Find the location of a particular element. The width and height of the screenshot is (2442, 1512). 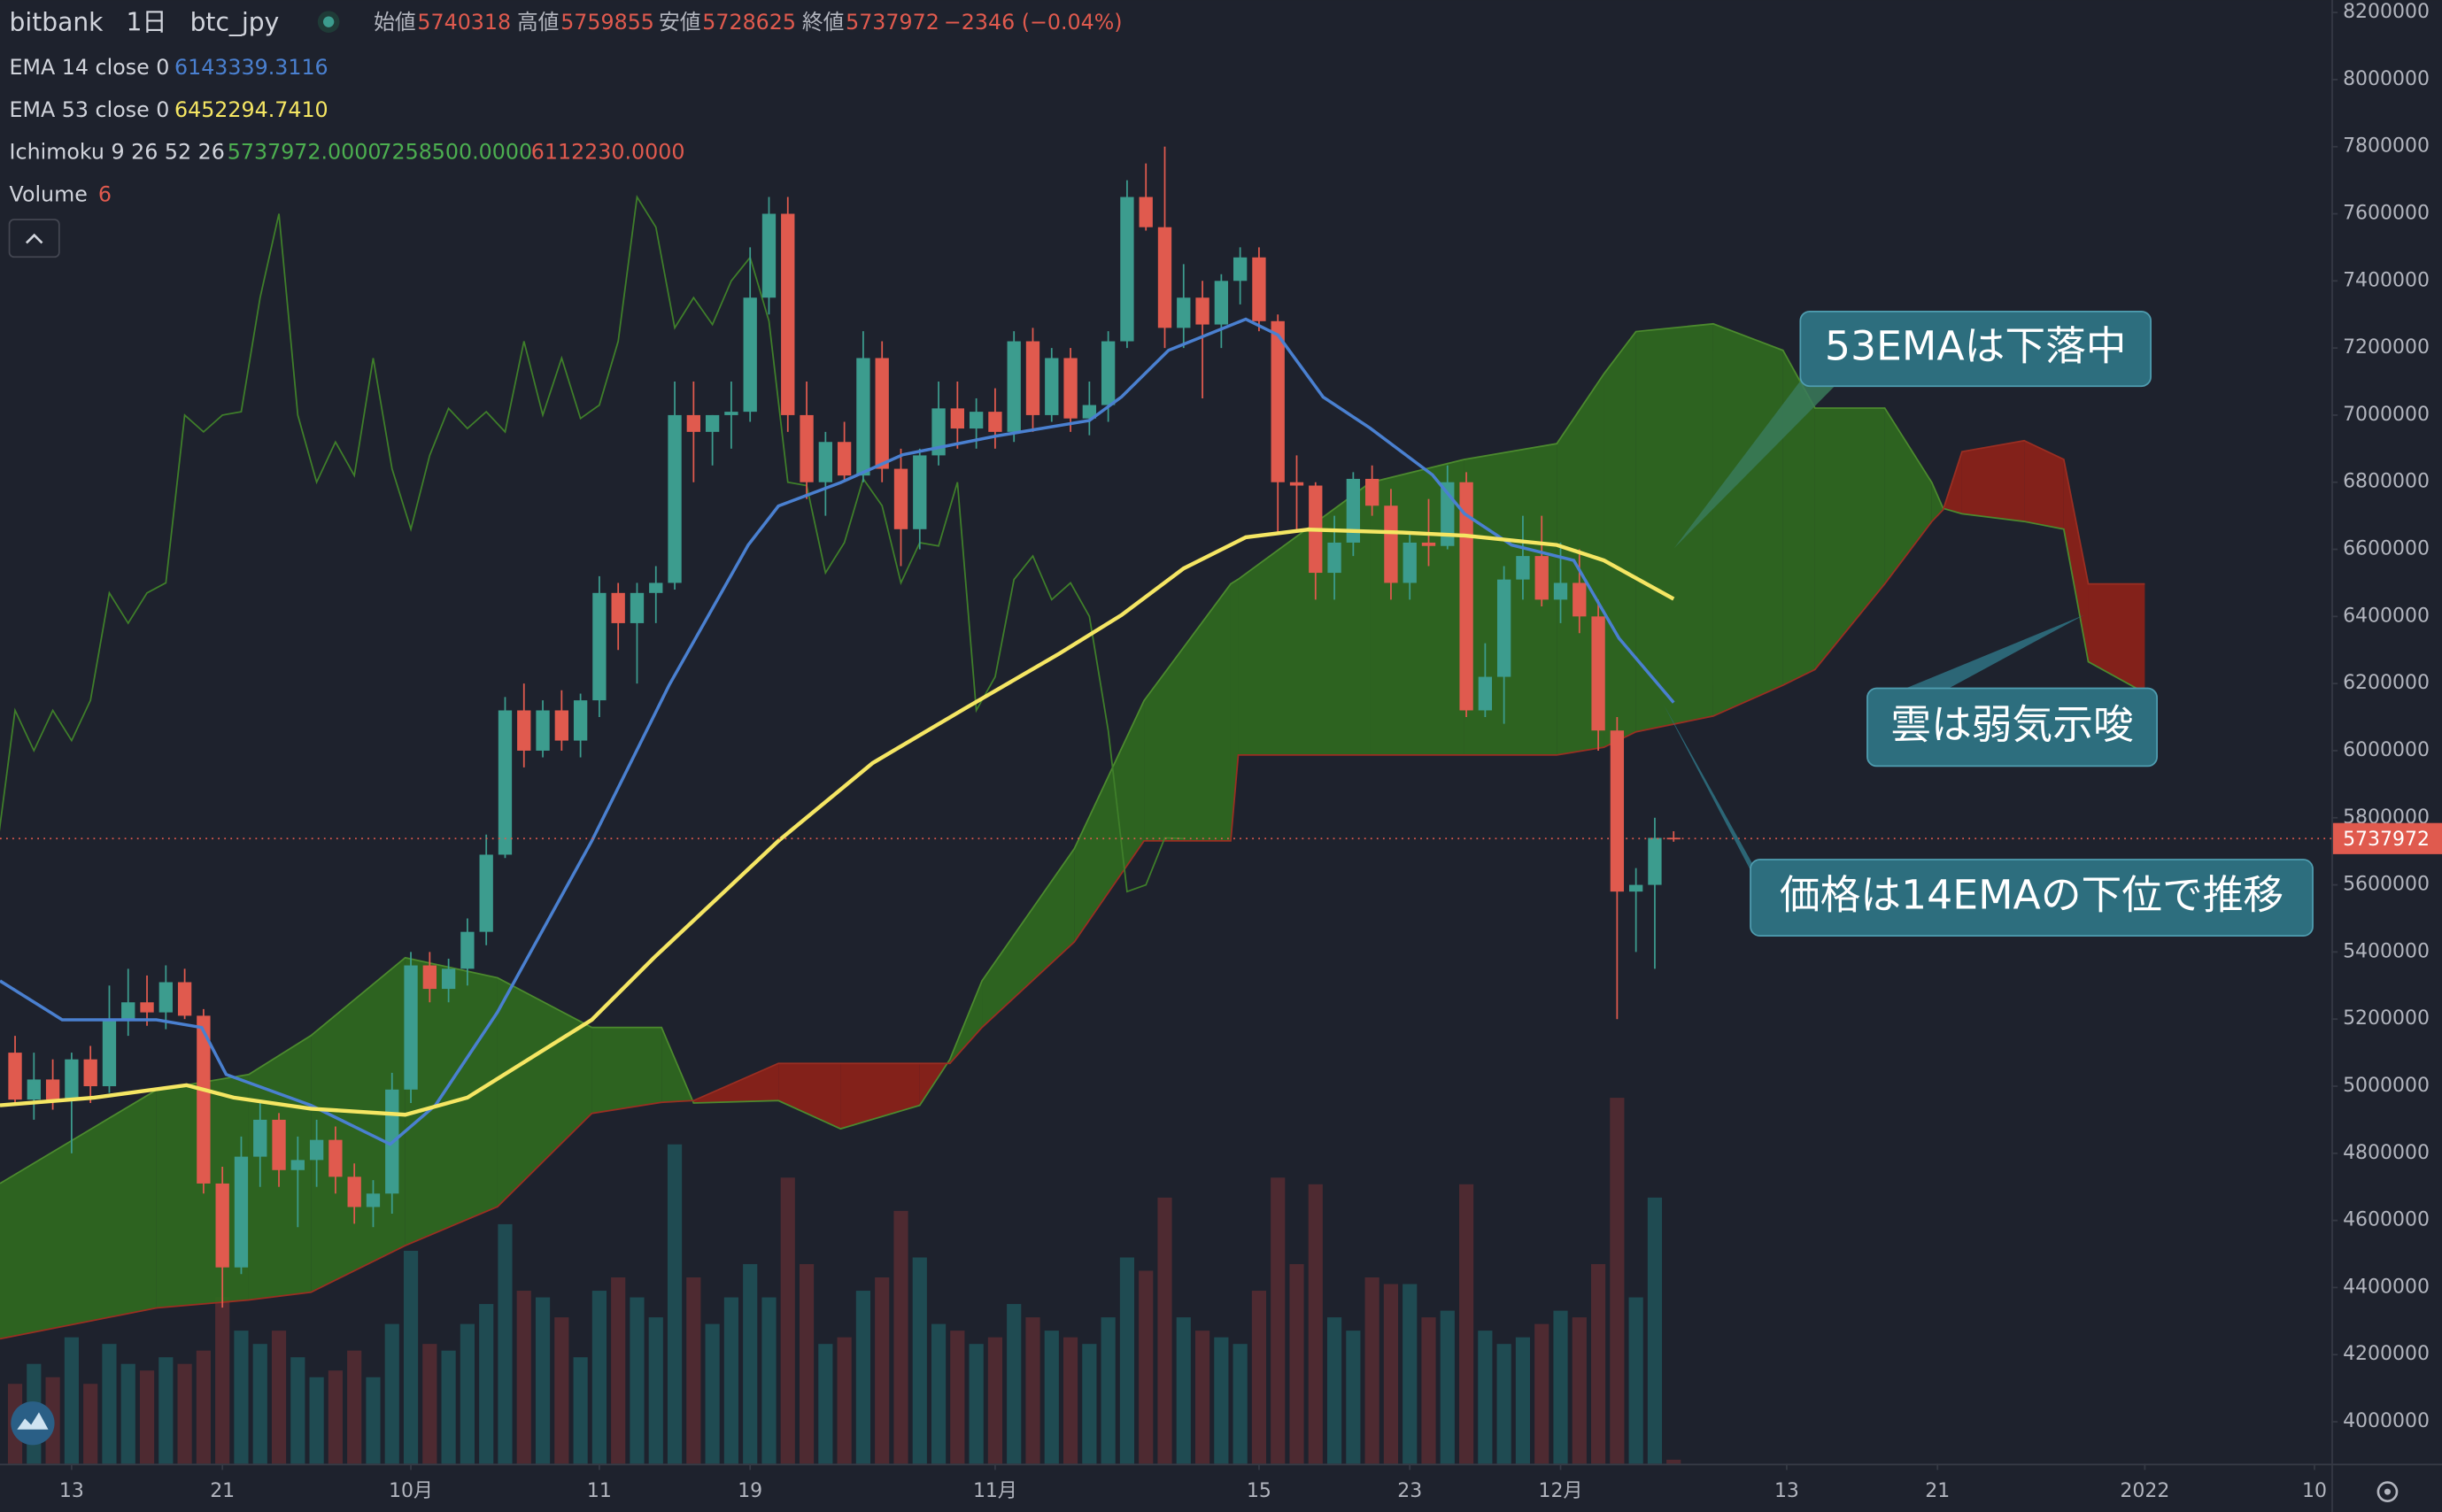

x-tick-label: 21 is located at coordinates (1937, 1491).